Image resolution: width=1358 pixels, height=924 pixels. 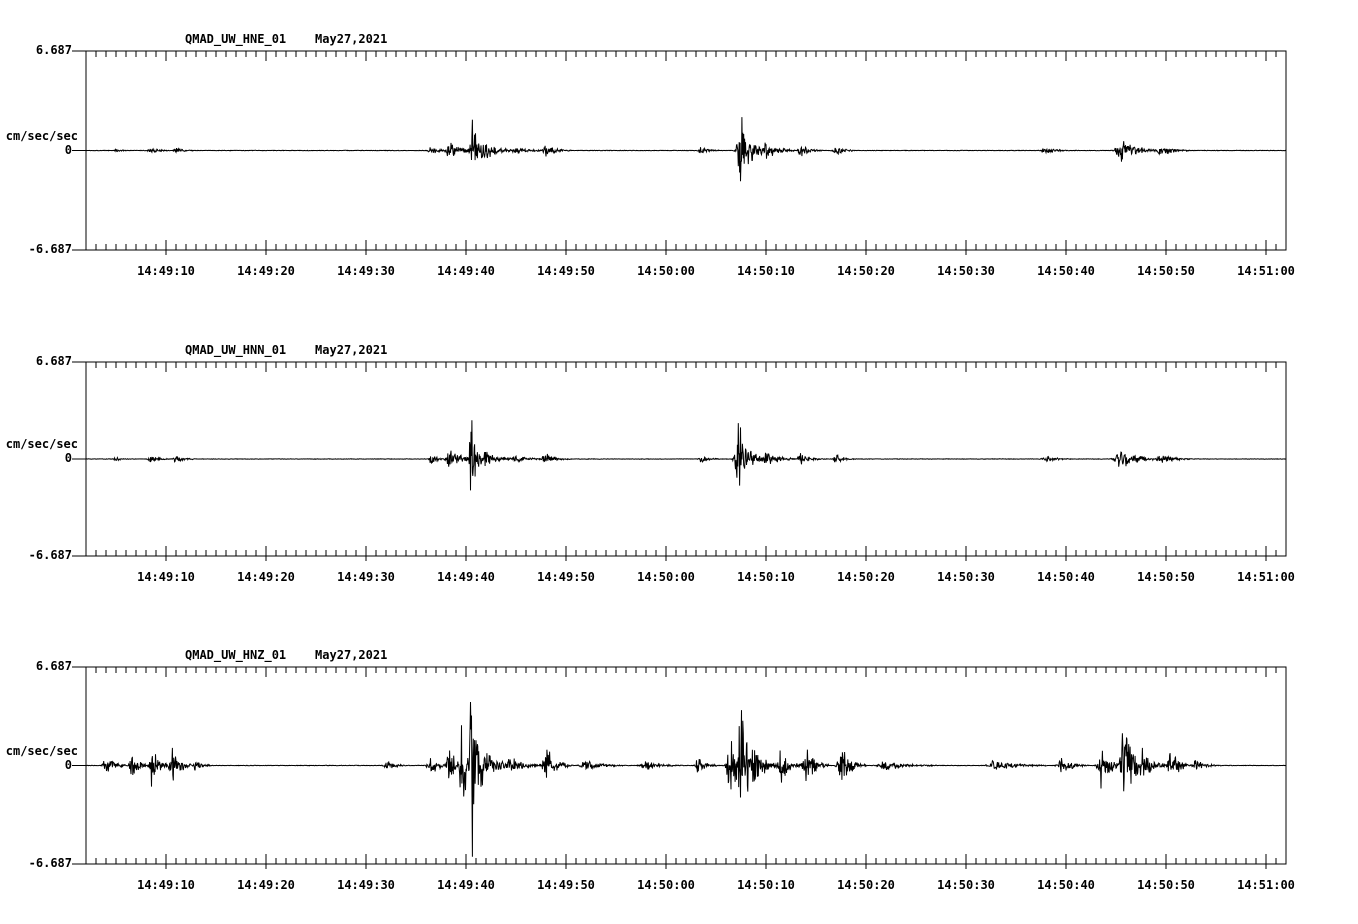 I want to click on x-tick-label-hne-6: 14:50:10, so click(x=766, y=271).